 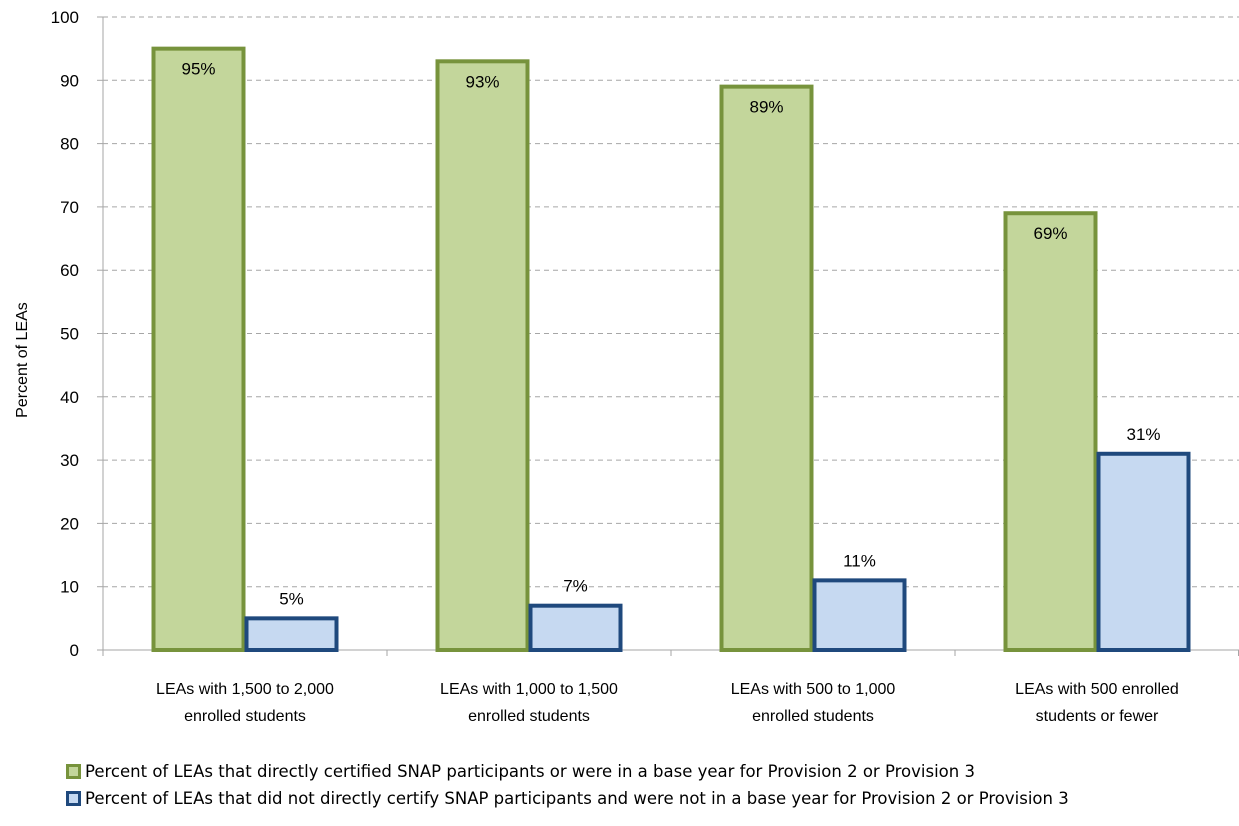 I want to click on y-tick-label: 30, so click(x=69, y=460).